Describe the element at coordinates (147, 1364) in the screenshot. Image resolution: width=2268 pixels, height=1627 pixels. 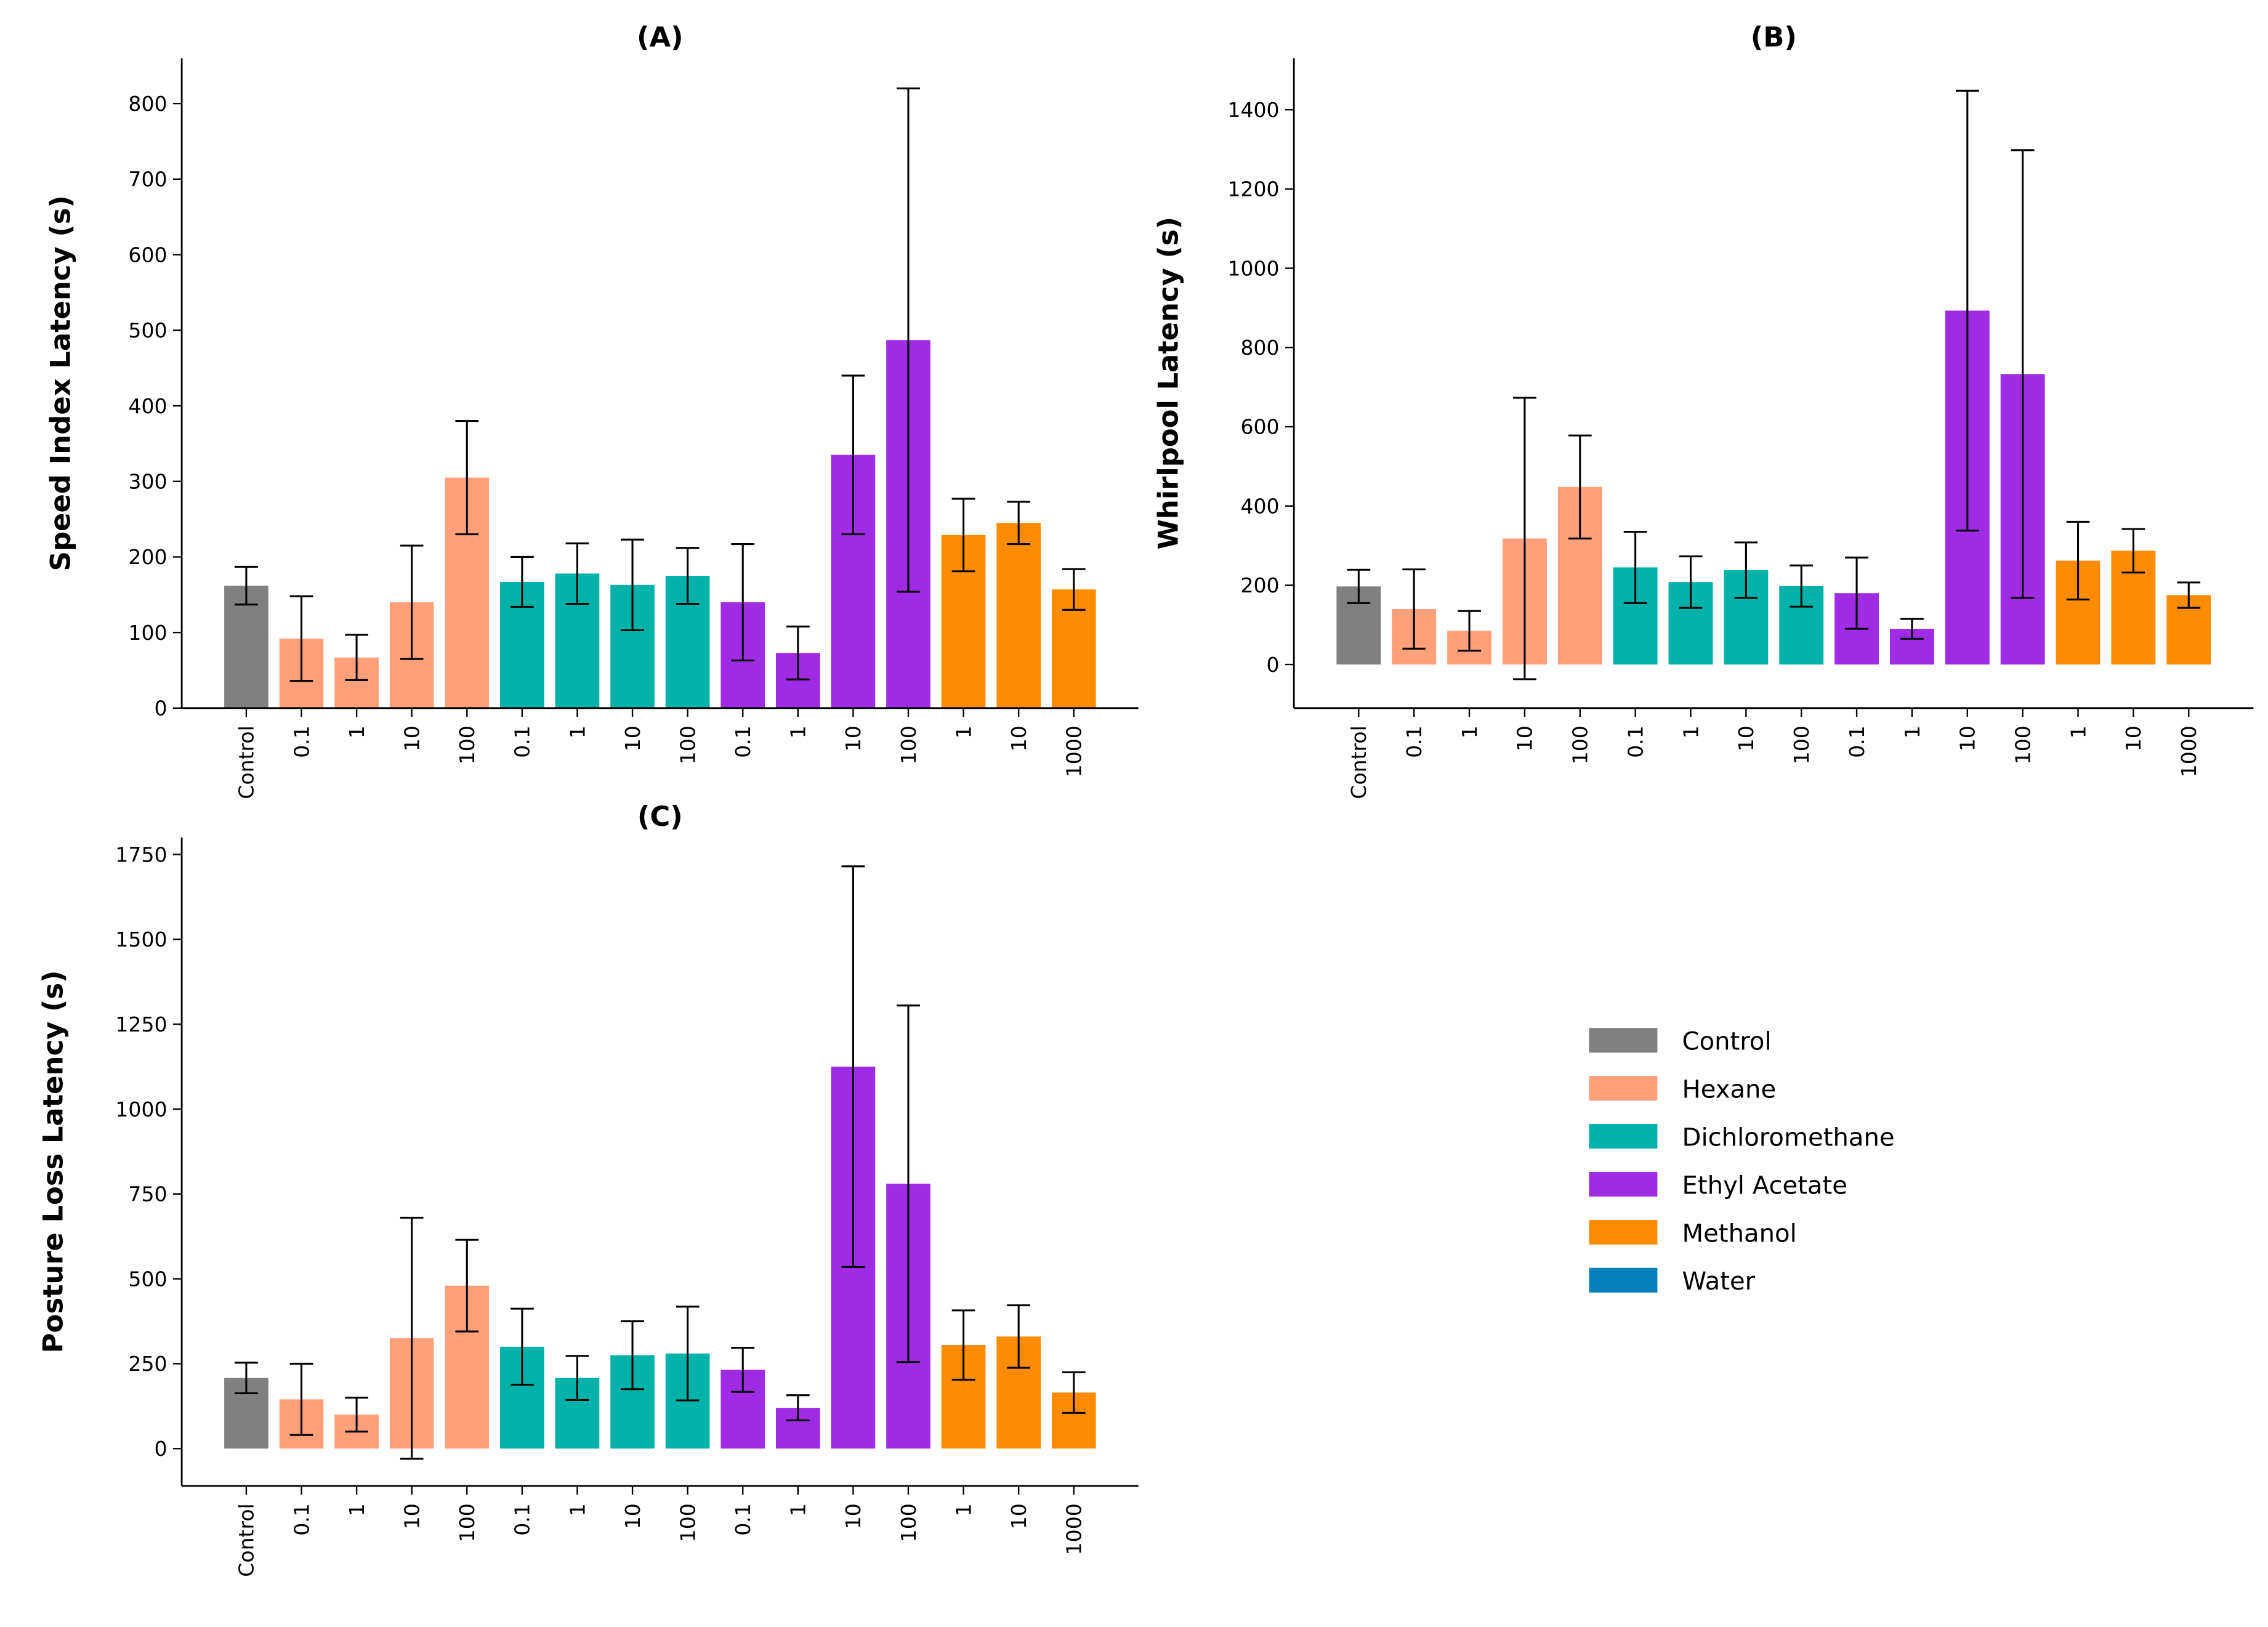
I see `y-tick-label: 250` at that location.